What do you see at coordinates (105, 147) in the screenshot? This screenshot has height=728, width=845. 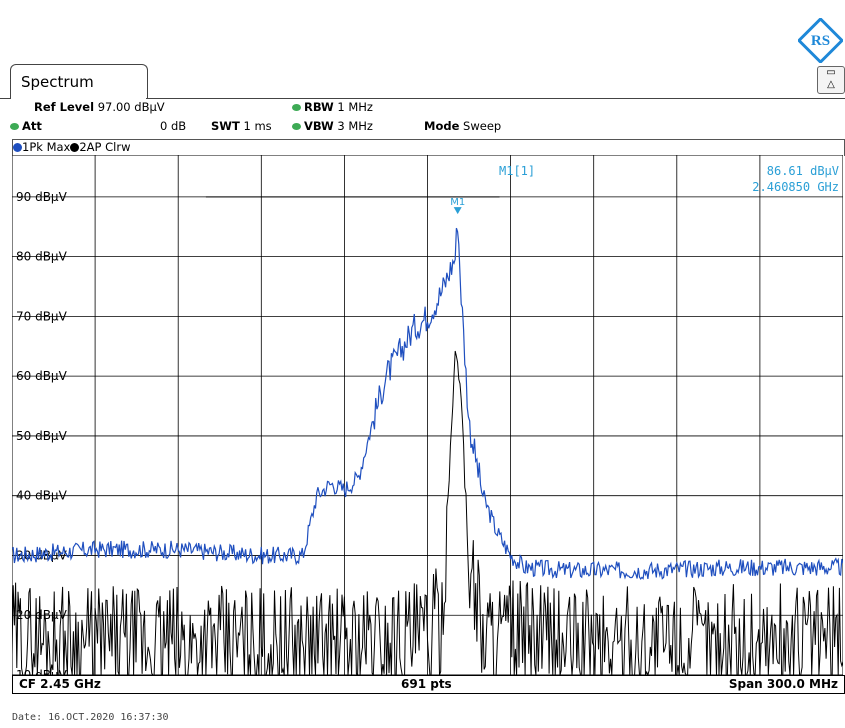 I see `trace2-label: 2AP Clrw` at bounding box center [105, 147].